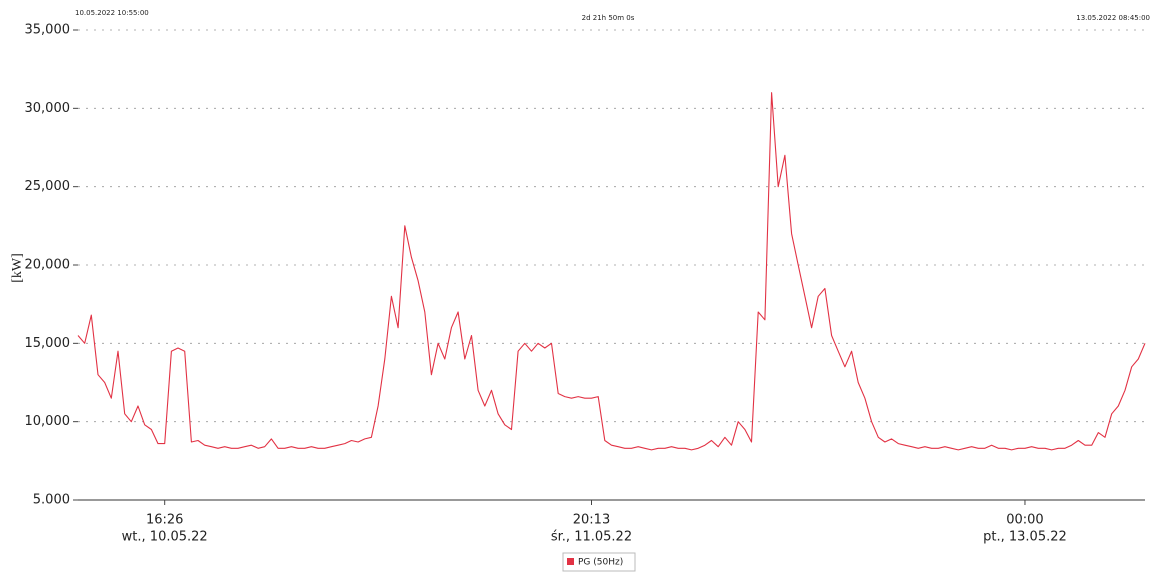  What do you see at coordinates (1025, 537) in the screenshot?
I see `x-tick-date: pt., 13.05.22` at bounding box center [1025, 537].